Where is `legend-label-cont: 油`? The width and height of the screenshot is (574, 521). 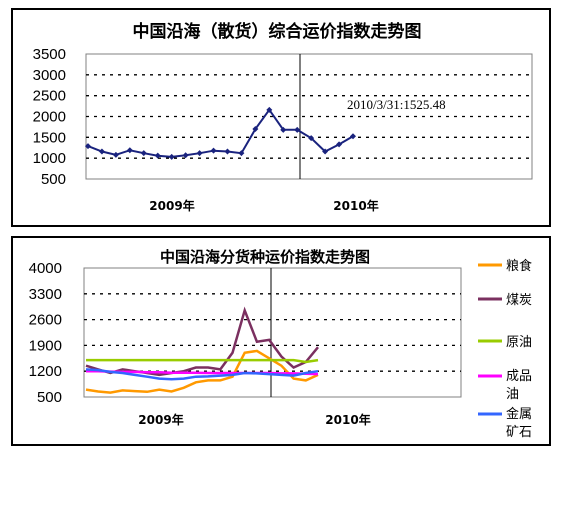
legend-label-cont: 油 is located at coordinates (512, 394).